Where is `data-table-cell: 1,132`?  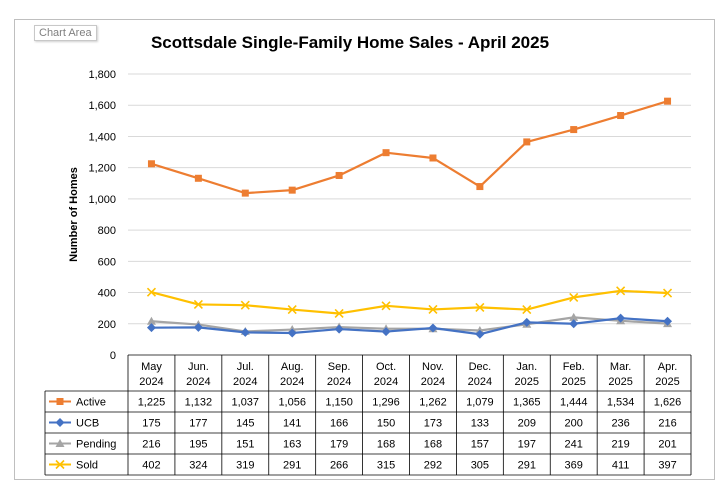 data-table-cell: 1,132 is located at coordinates (199, 403).